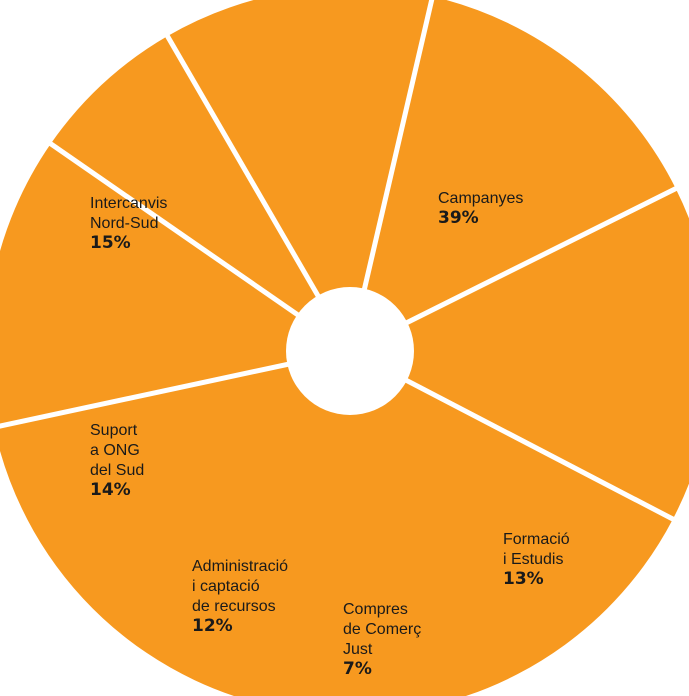 The height and width of the screenshot is (696, 689). I want to click on slice-label-line: Formació, so click(536, 539).